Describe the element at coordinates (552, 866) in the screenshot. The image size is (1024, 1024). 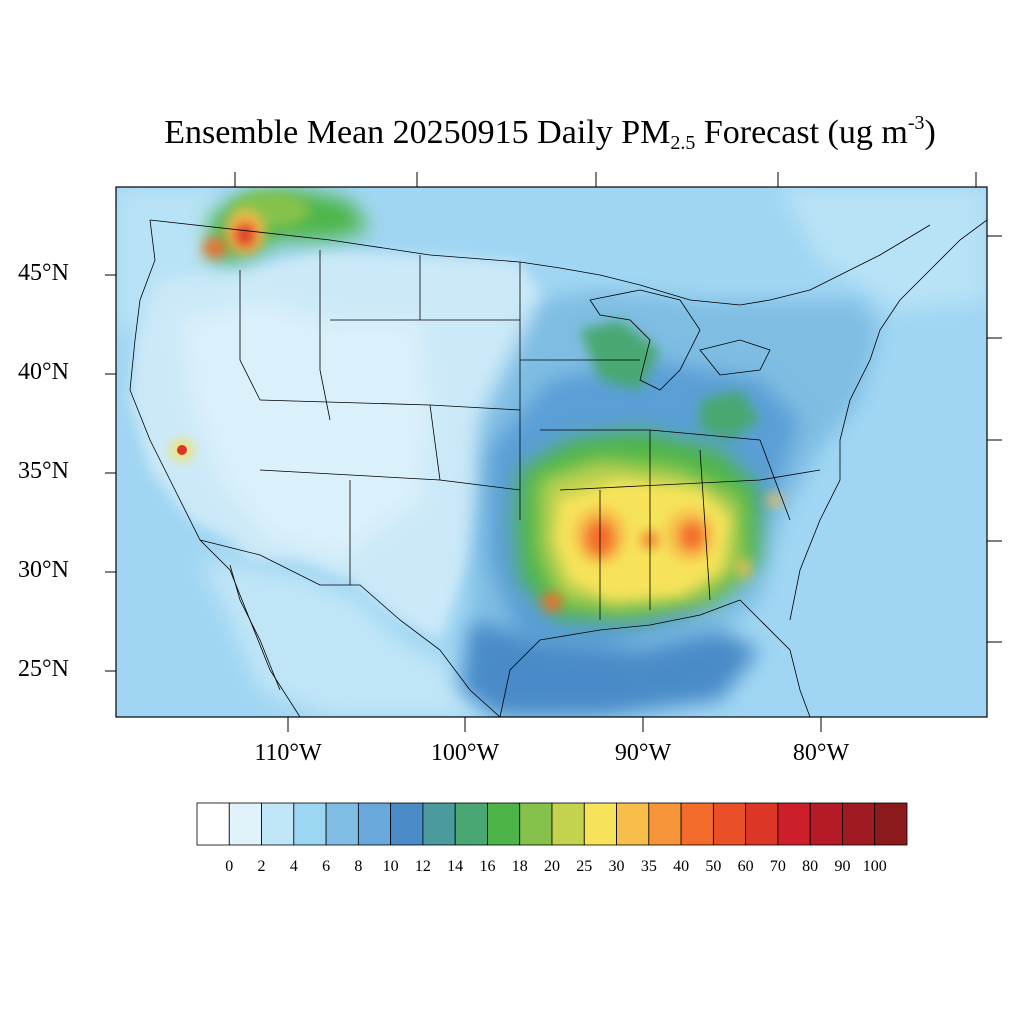
I see `colorbar-tick-label: 20` at that location.